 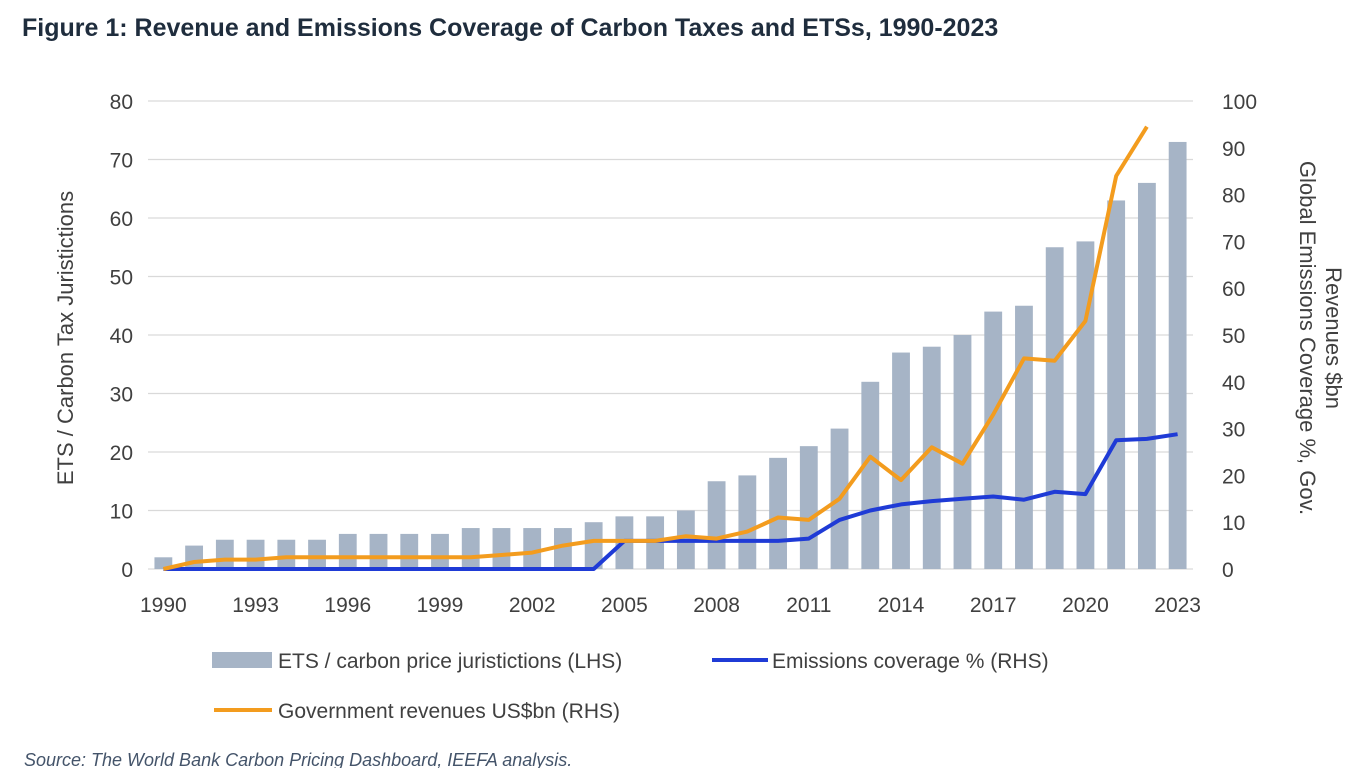 What do you see at coordinates (1233, 383) in the screenshot?
I see `right-tick-label: 40` at bounding box center [1233, 383].